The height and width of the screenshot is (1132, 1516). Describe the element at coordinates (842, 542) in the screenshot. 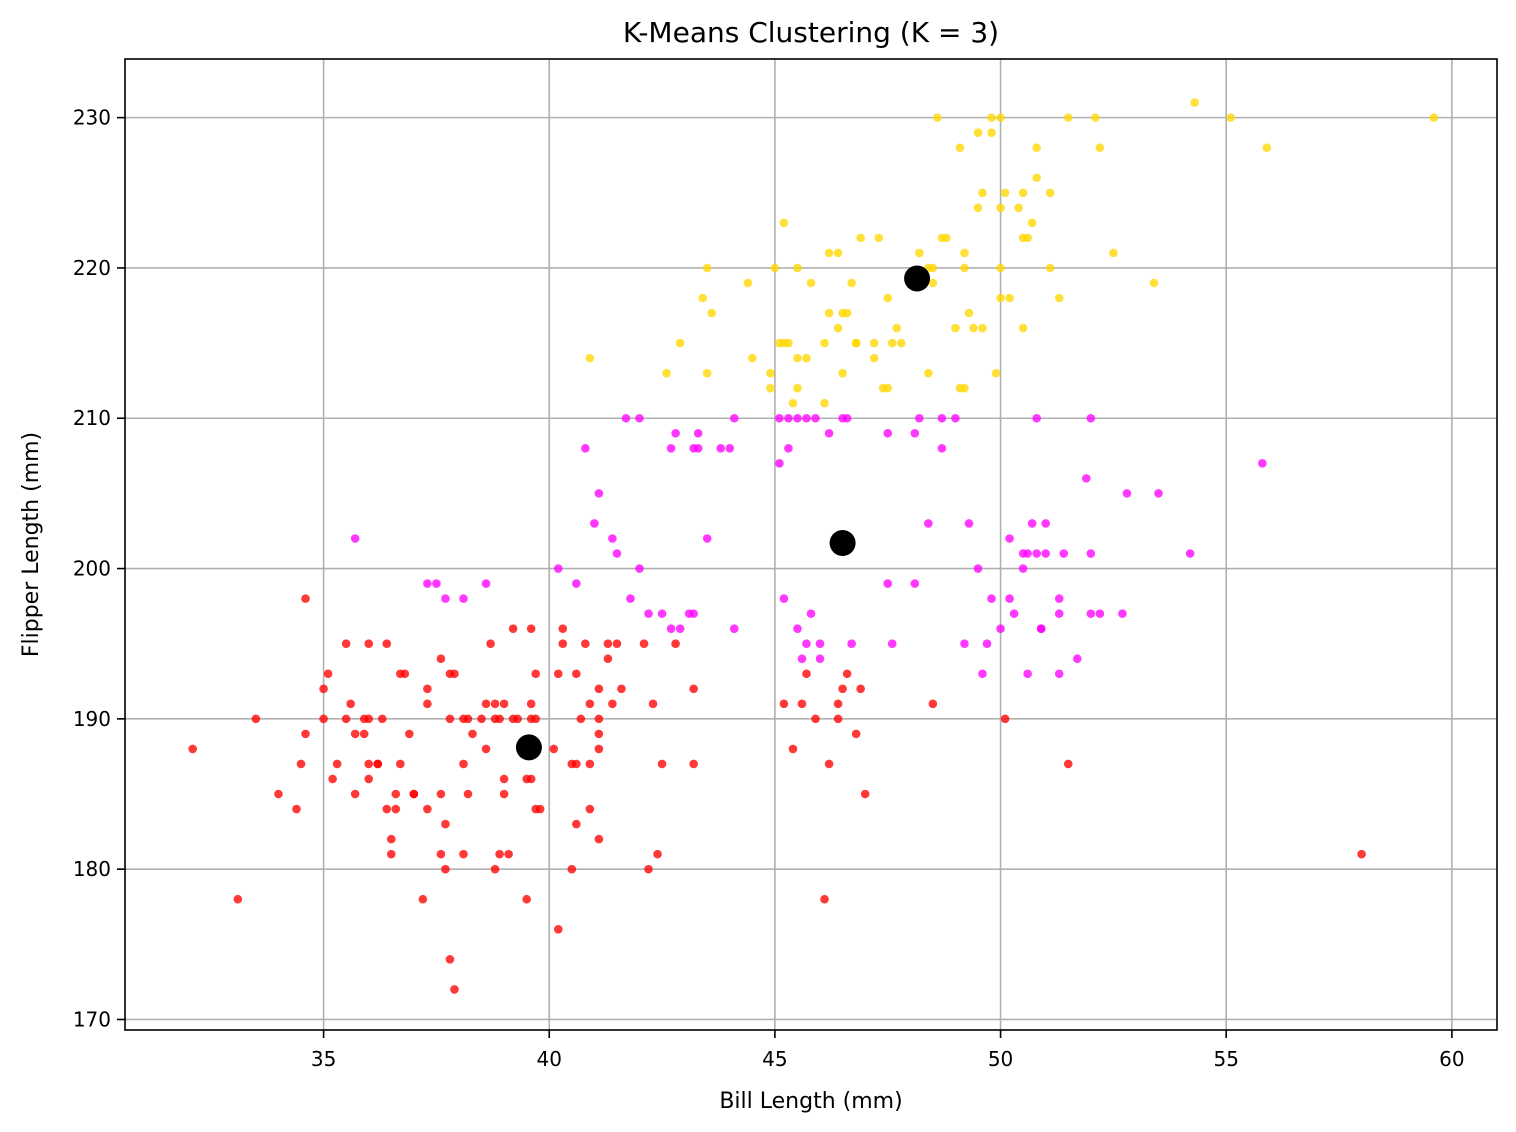

I see `centroid-marker` at that location.